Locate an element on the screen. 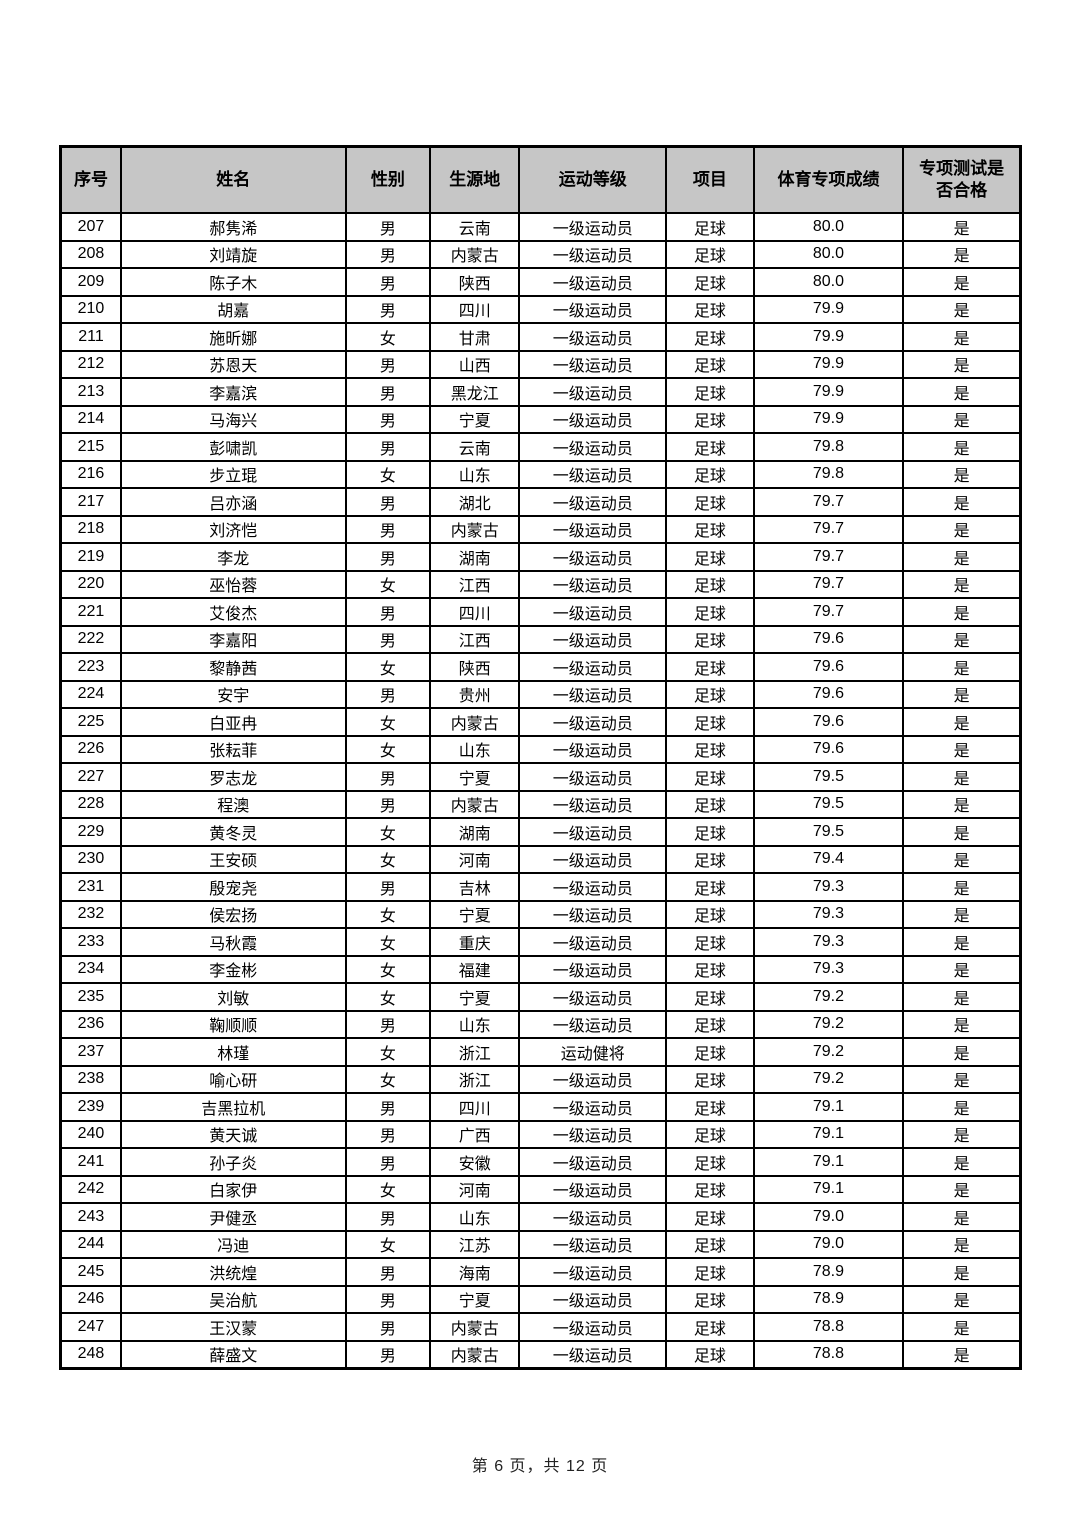 This screenshot has height=1527, width=1080. cell-serial: 246 is located at coordinates (90, 1299).